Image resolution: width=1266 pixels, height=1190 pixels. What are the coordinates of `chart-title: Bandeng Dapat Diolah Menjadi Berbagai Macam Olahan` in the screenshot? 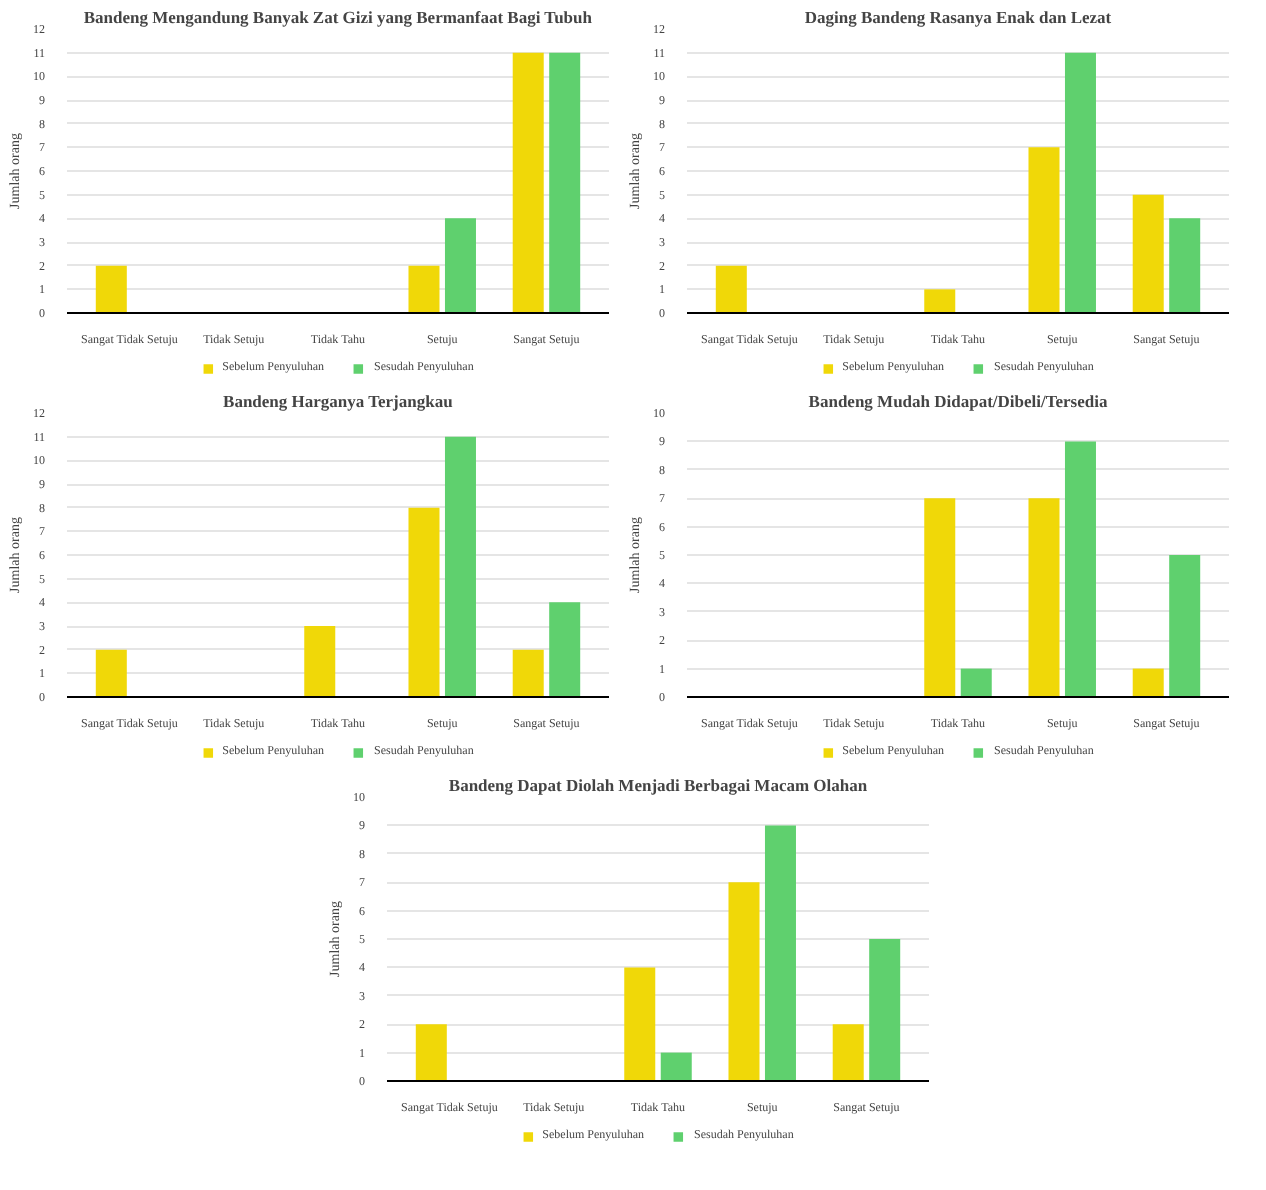 It's located at (658, 785).